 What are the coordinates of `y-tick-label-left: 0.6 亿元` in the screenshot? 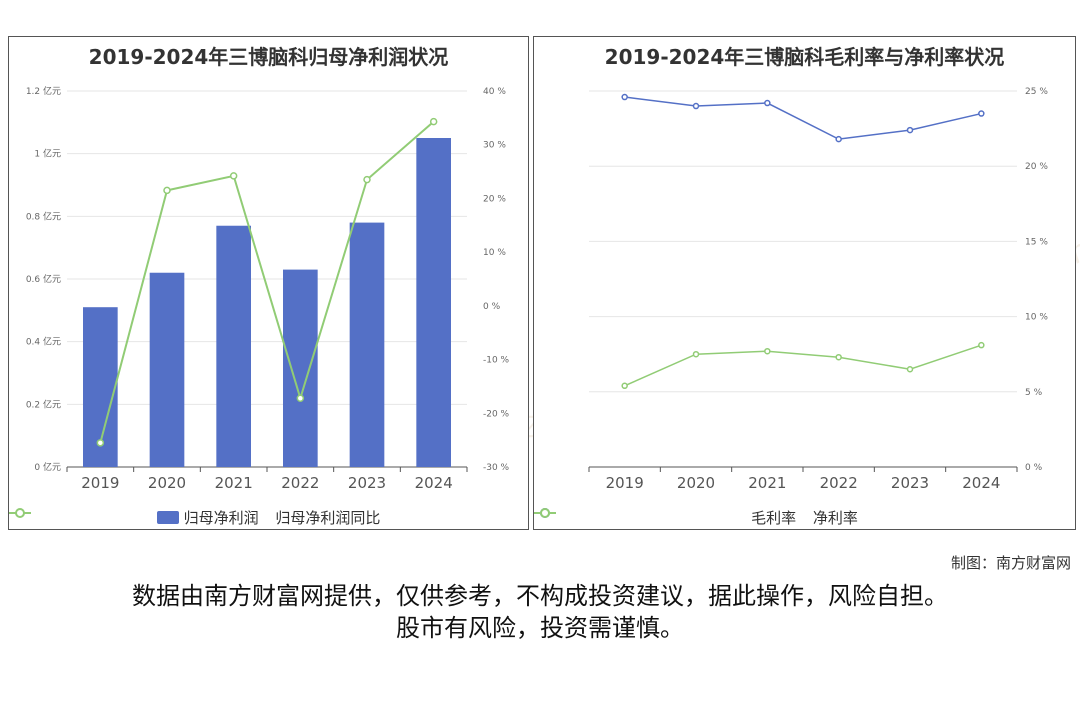 It's located at (43, 279).